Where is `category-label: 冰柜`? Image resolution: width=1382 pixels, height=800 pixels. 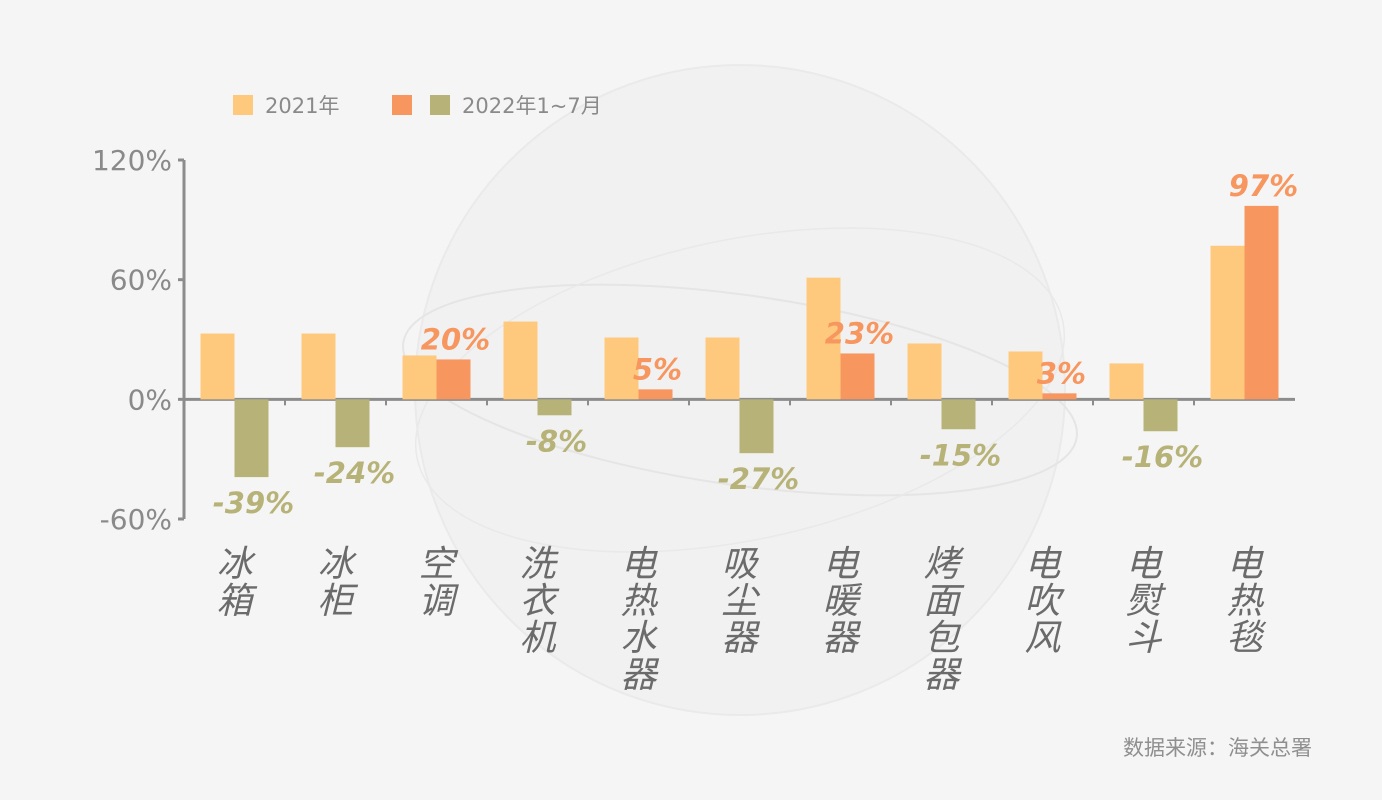 category-label: 冰柜 is located at coordinates (337, 583).